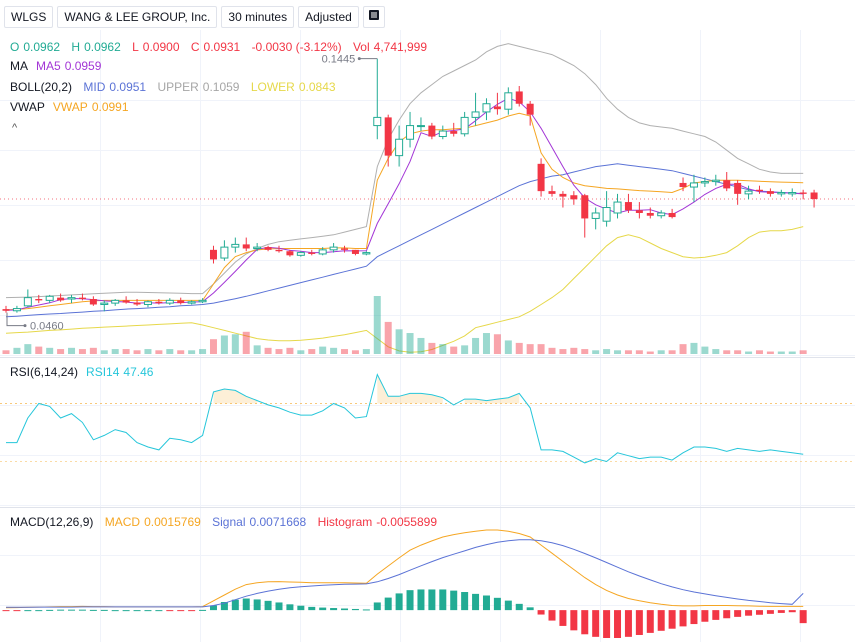 The width and height of the screenshot is (855, 642). What do you see at coordinates (138, 372) in the screenshot?
I see `rsi14-value: 47.46` at bounding box center [138, 372].